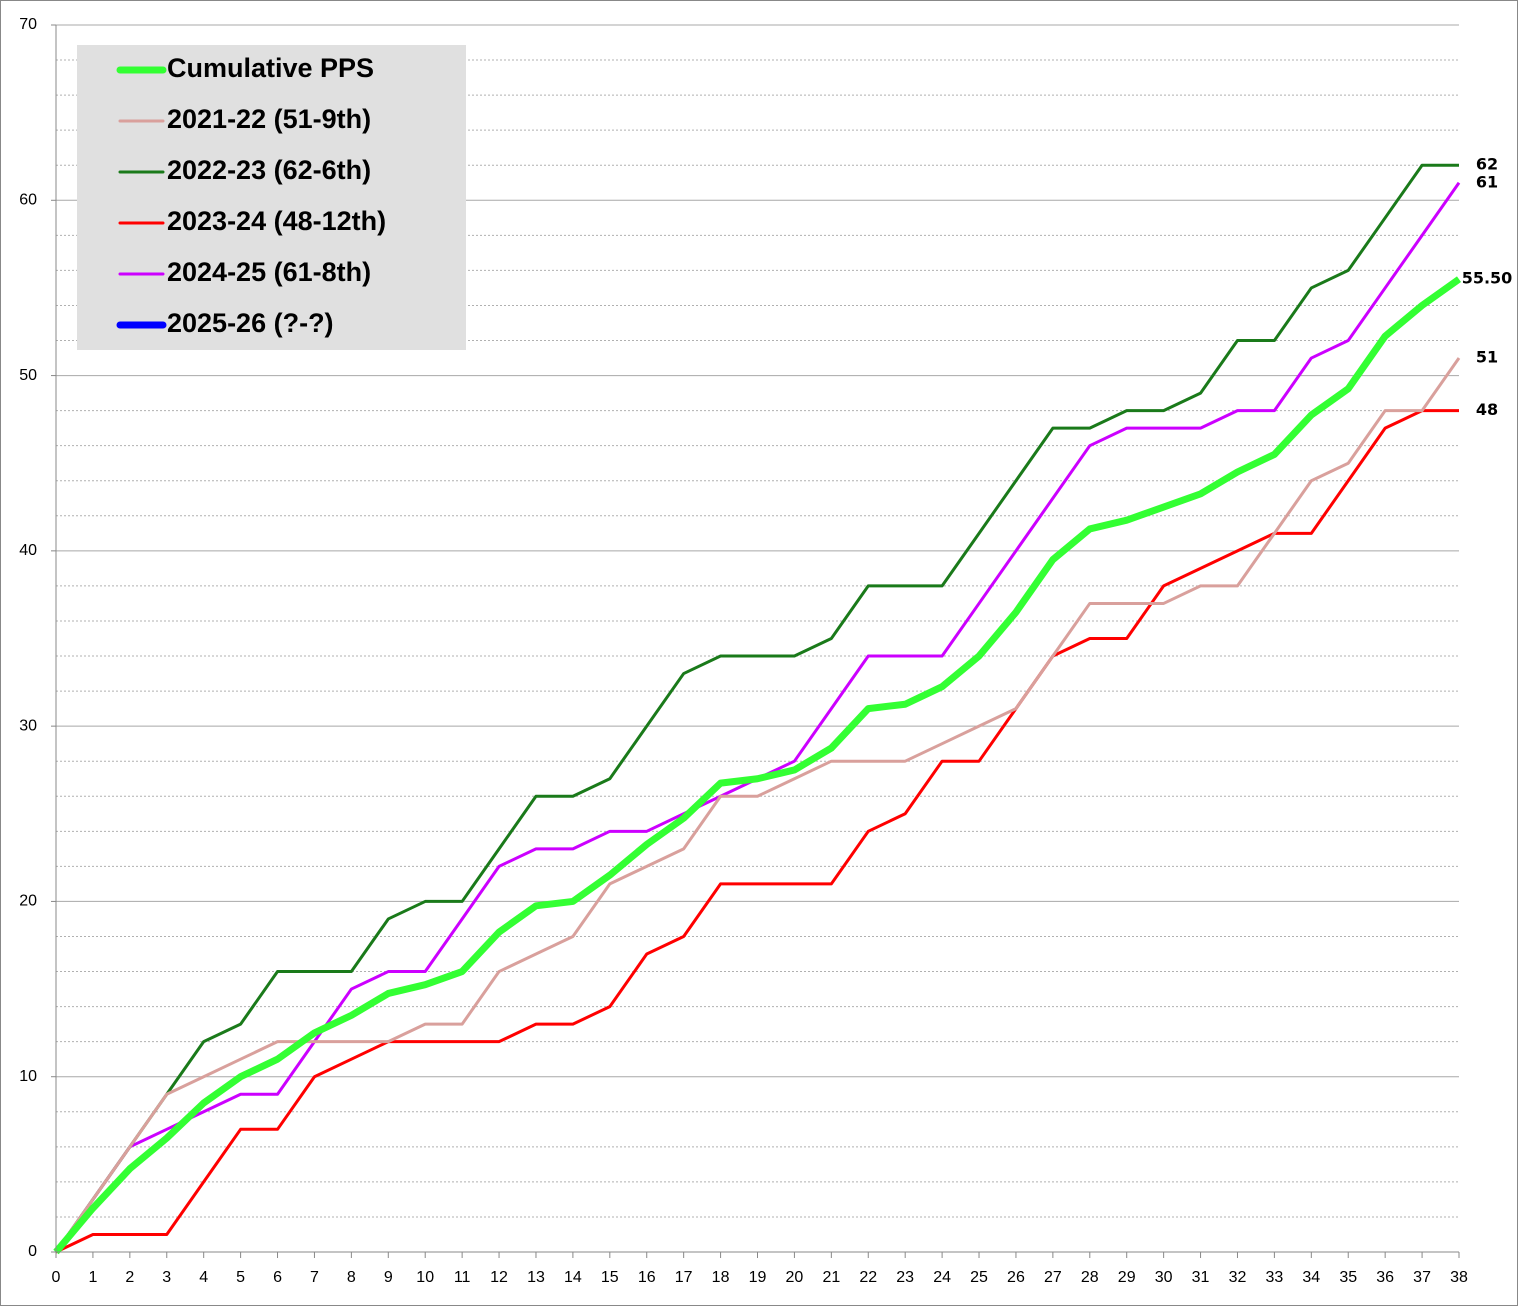 Image resolution: width=1519 pixels, height=1307 pixels. I want to click on x-tick-label: 32, so click(1238, 1277).